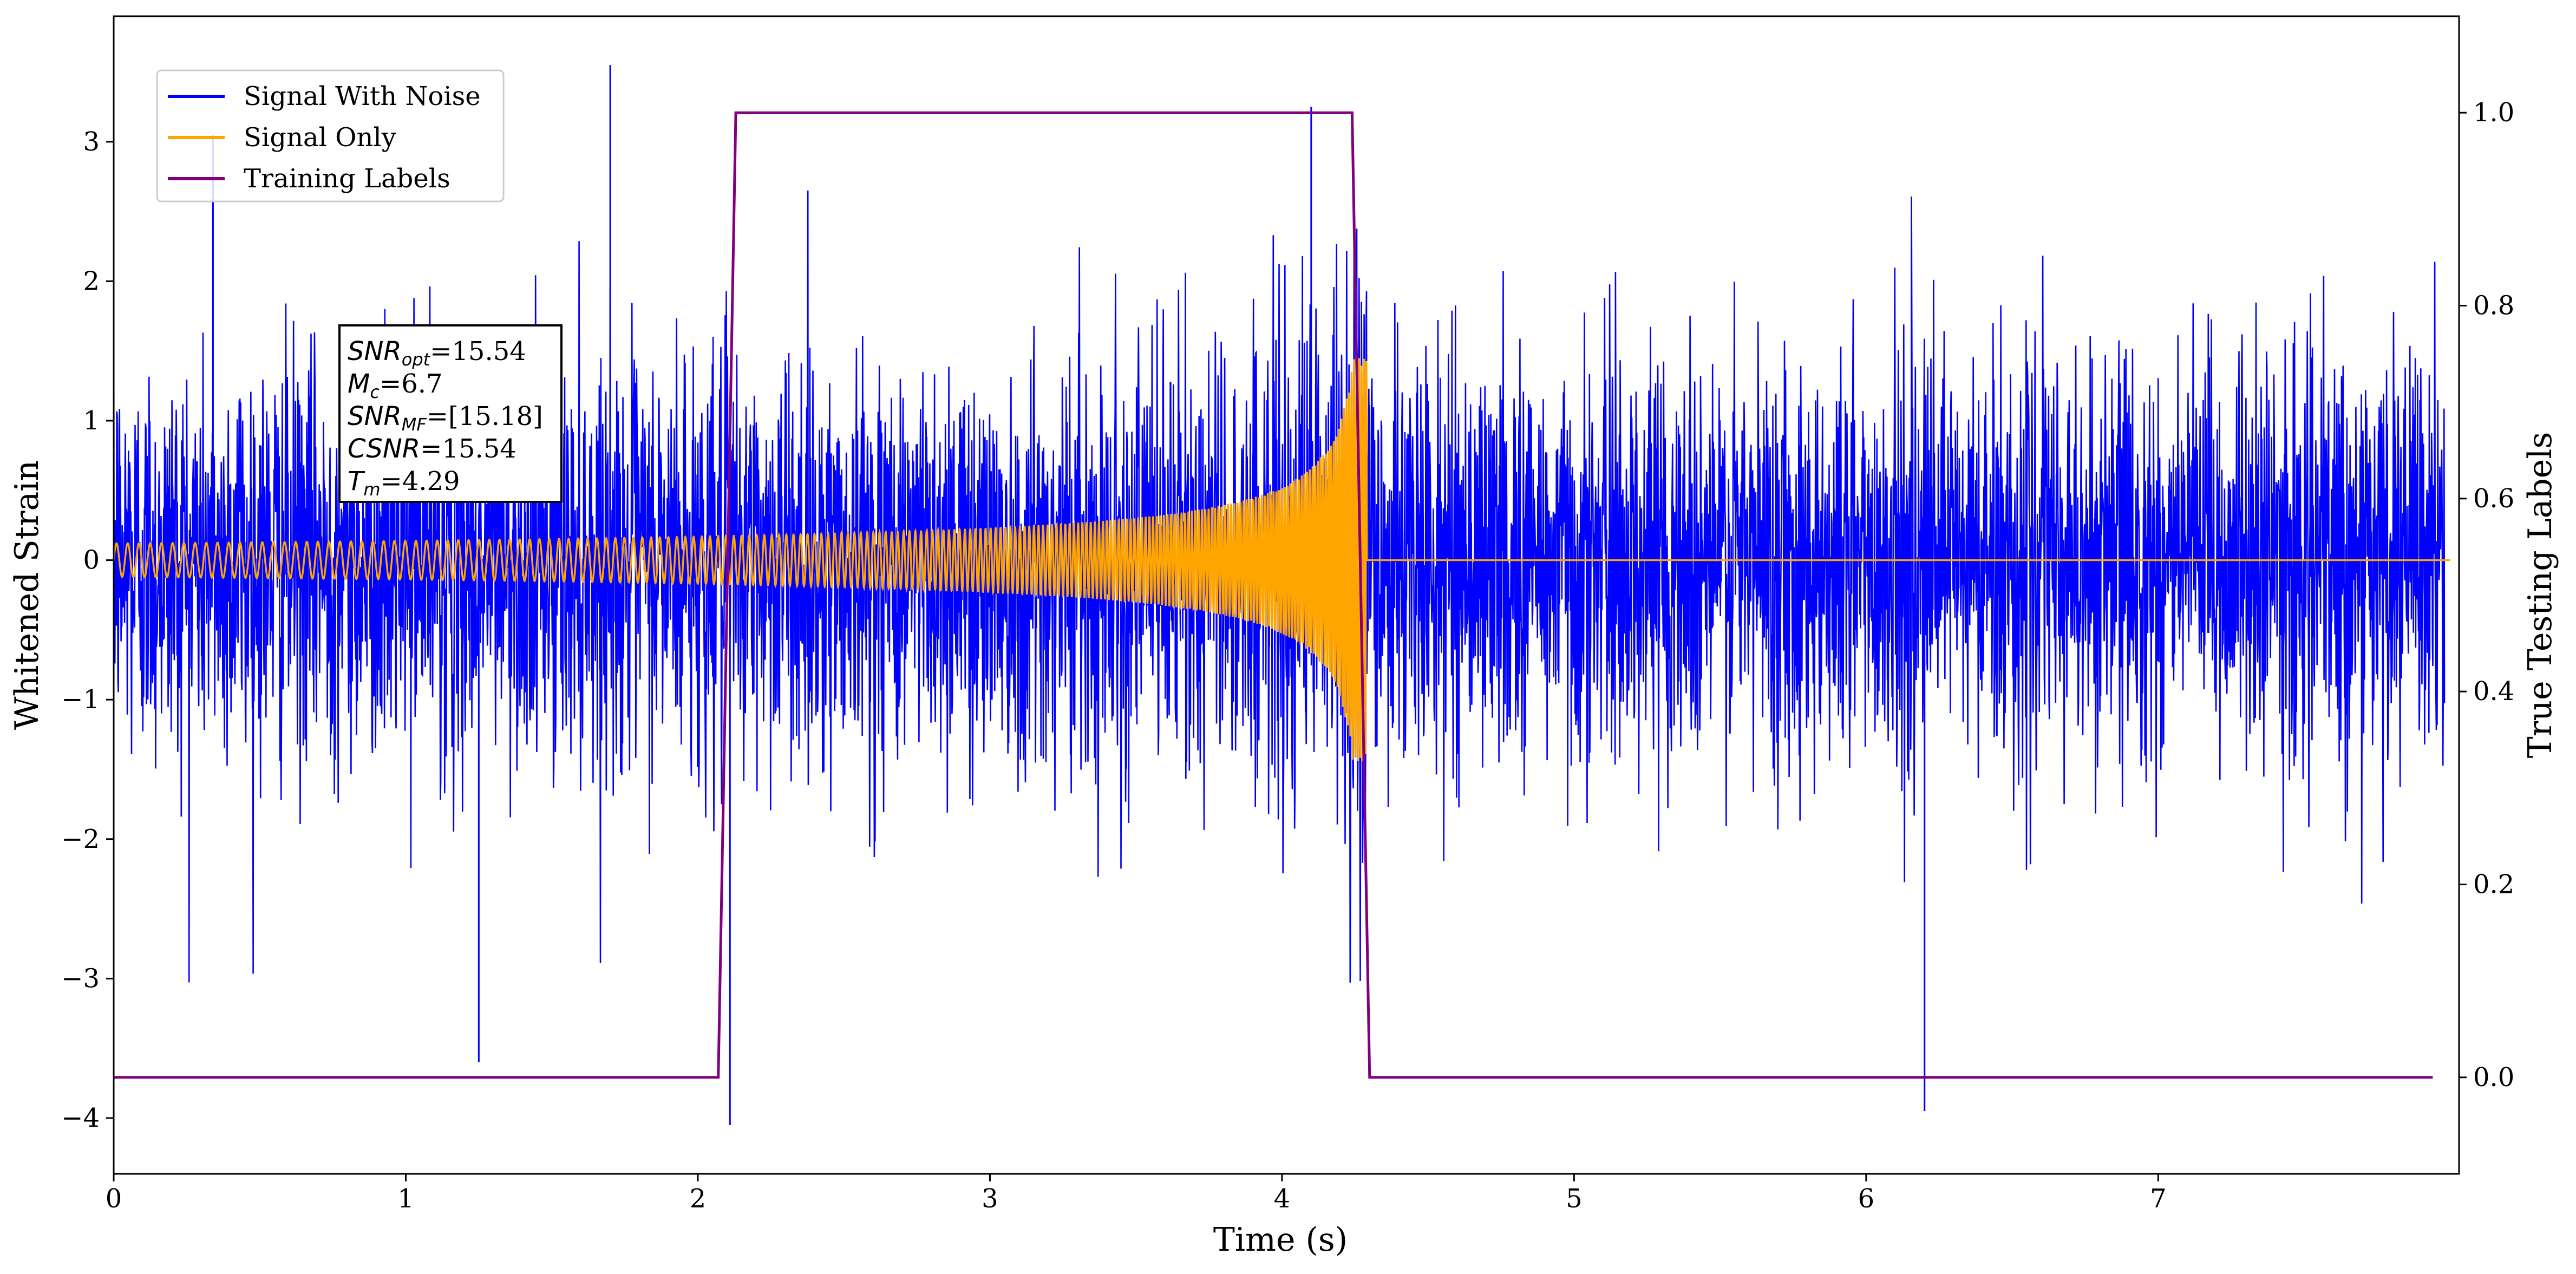 This screenshot has width=2576, height=1274. I want to click on legend-label-signal-with-noise: Signal With Noise, so click(362, 96).